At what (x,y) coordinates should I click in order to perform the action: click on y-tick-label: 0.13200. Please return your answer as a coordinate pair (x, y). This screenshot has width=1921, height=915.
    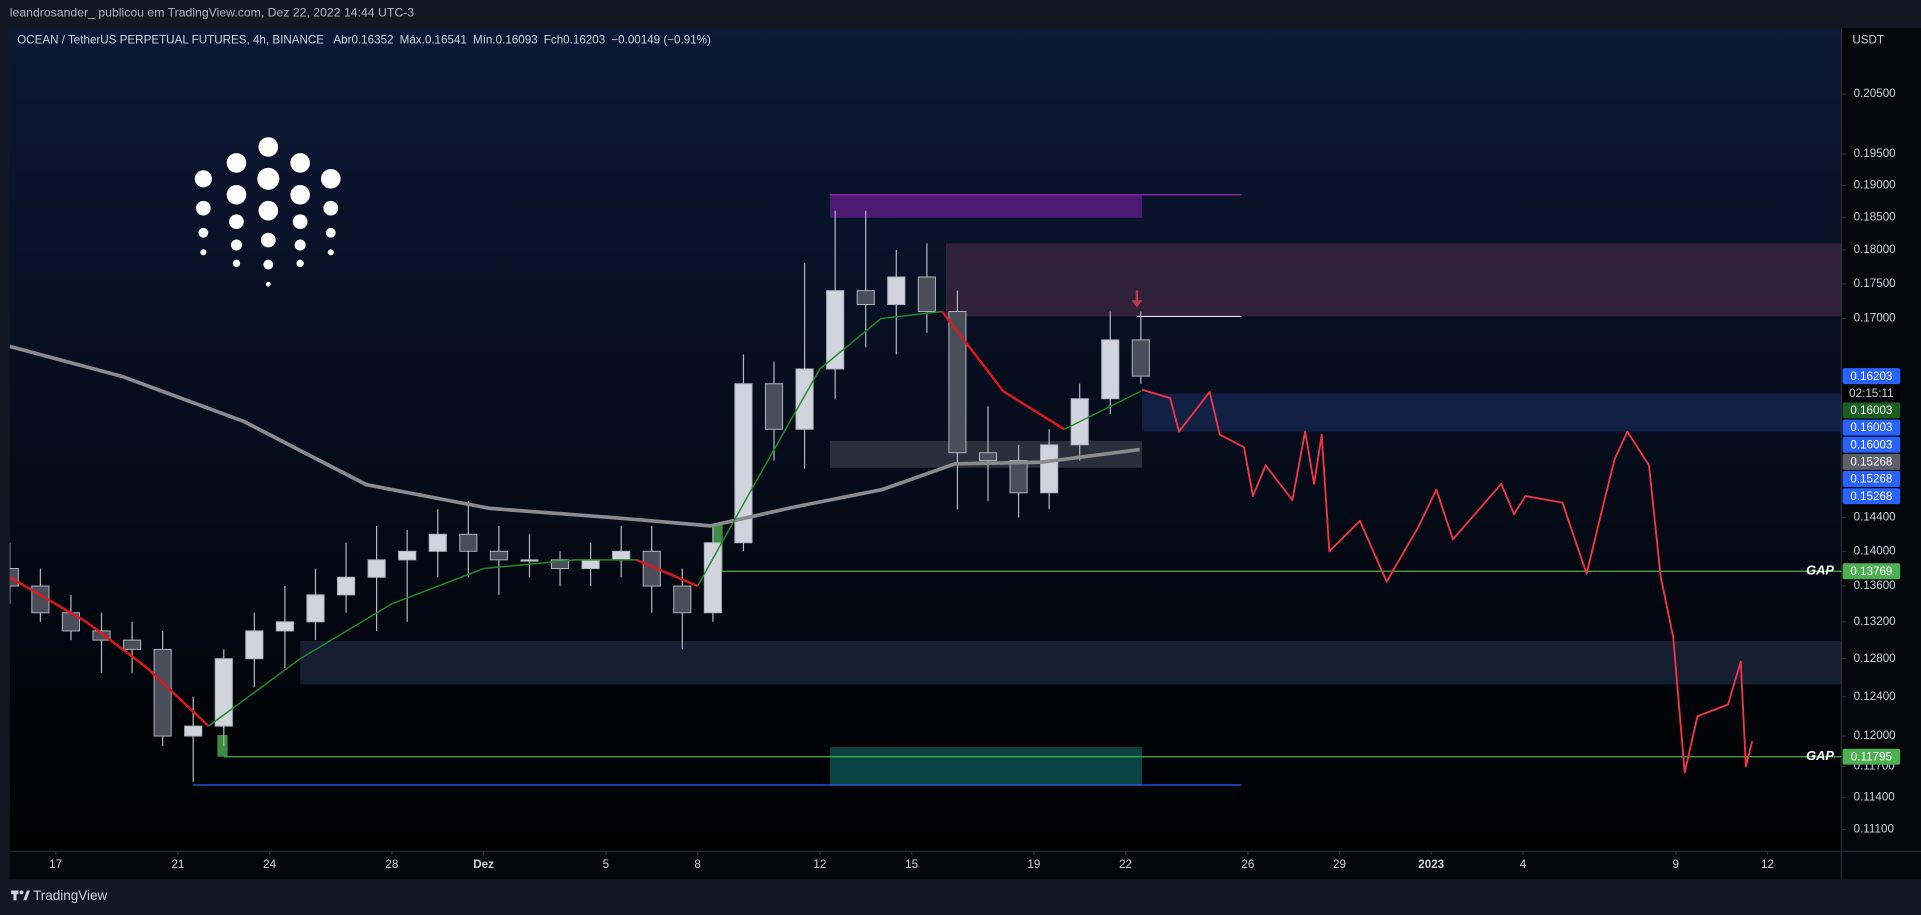
    Looking at the image, I should click on (1875, 621).